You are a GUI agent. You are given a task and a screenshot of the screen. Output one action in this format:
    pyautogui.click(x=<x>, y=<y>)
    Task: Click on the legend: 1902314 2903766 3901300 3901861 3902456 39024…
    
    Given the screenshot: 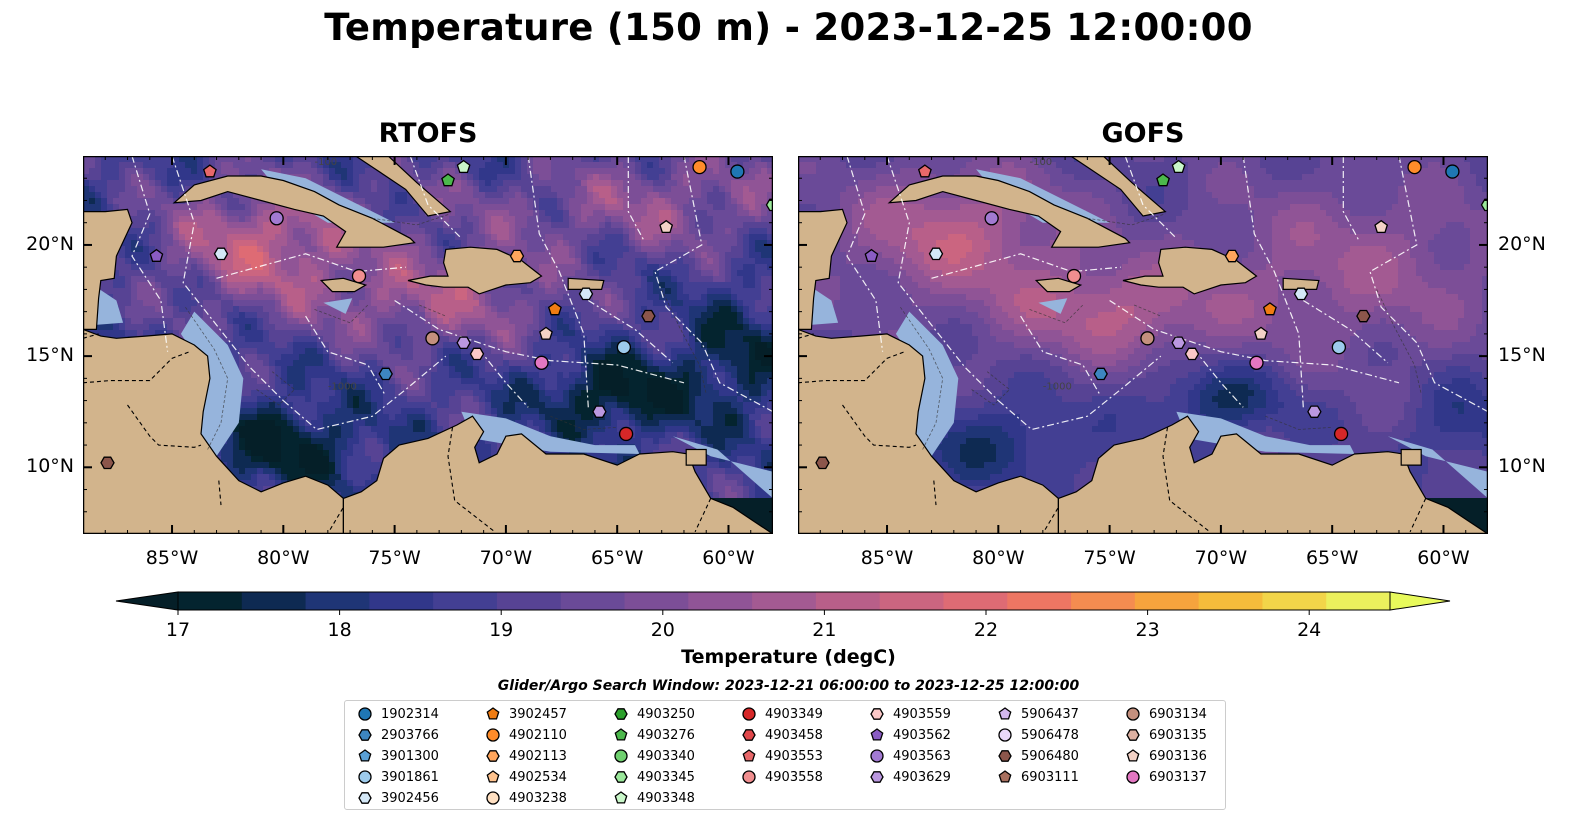 What is the action you would take?
    pyautogui.click(x=785, y=755)
    